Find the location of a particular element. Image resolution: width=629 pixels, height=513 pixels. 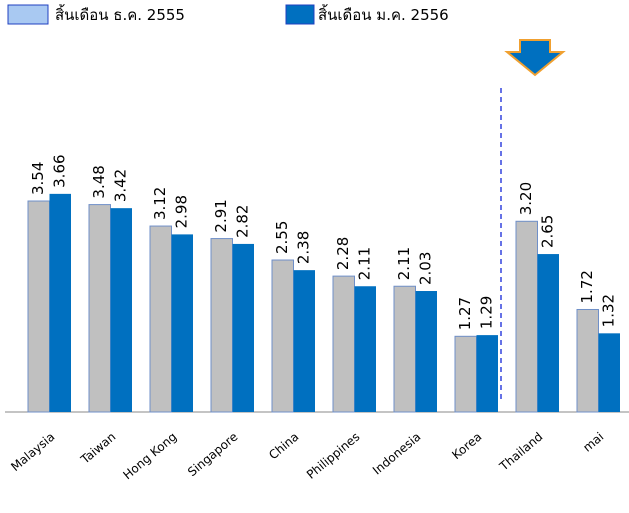

x-tick-label: Taiwan is located at coordinates (97, 449).